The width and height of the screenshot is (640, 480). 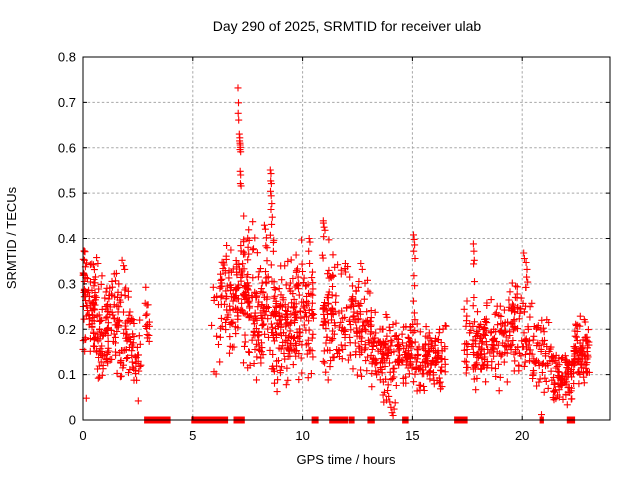 I want to click on x-tick-label: 0, so click(x=82, y=435).